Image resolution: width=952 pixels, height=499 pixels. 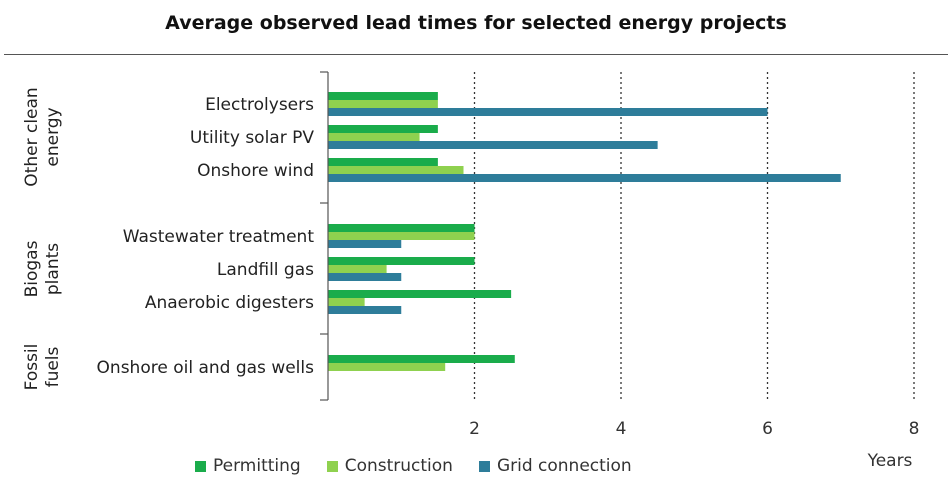 I want to click on group-label: Biogasplants, so click(x=42, y=268).